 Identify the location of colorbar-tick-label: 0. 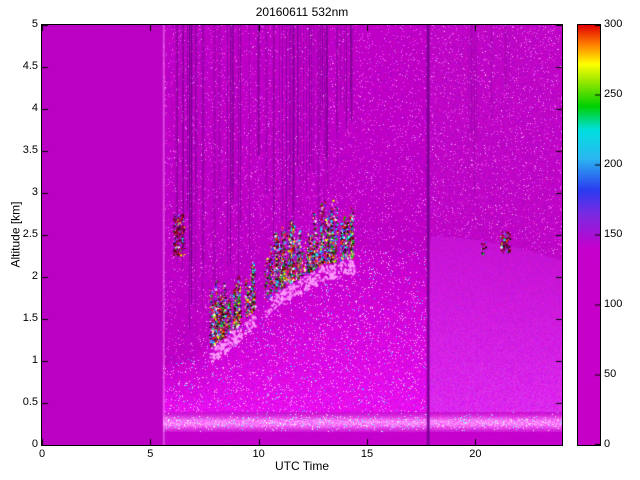
(607, 444).